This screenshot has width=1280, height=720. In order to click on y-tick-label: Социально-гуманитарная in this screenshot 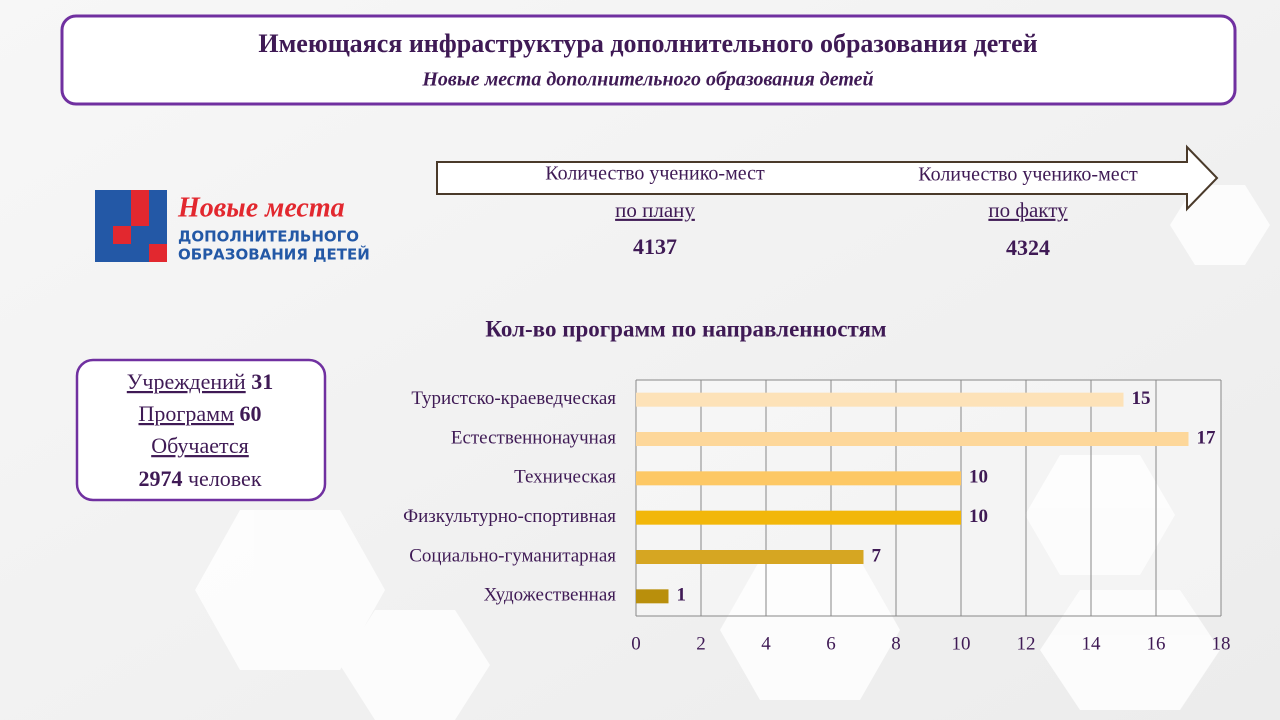, I will do `click(512, 555)`.